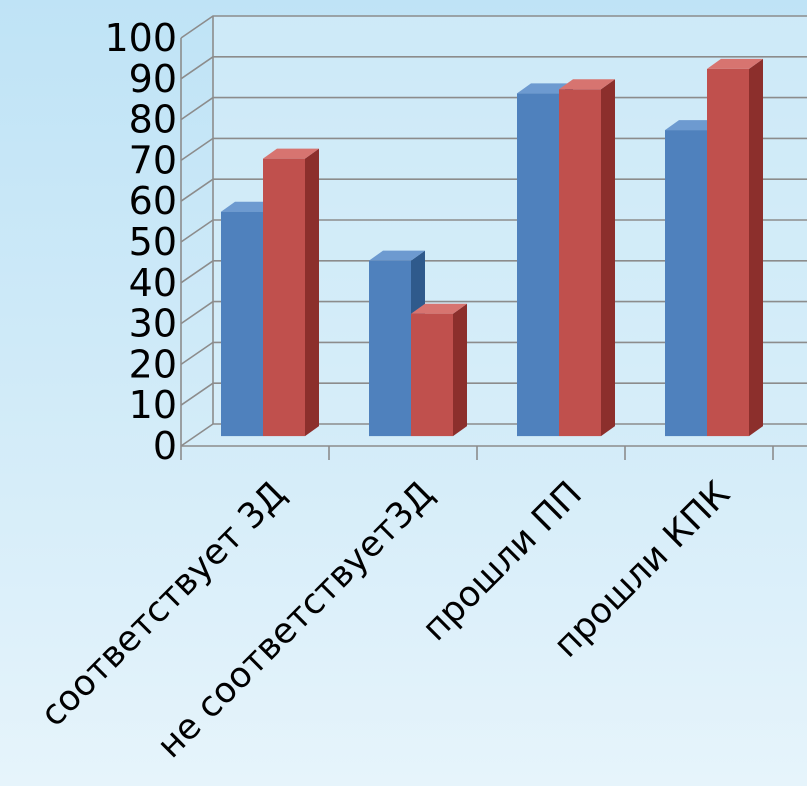 The width and height of the screenshot is (807, 786). What do you see at coordinates (140, 38) in the screenshot?
I see `y-tick-label: 100` at bounding box center [140, 38].